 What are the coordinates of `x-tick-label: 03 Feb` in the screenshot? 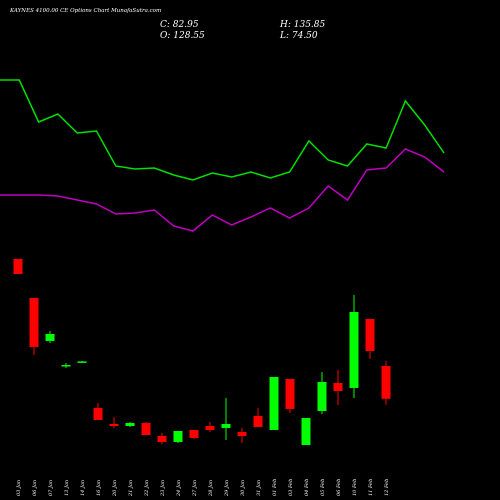 It's located at (291, 487).